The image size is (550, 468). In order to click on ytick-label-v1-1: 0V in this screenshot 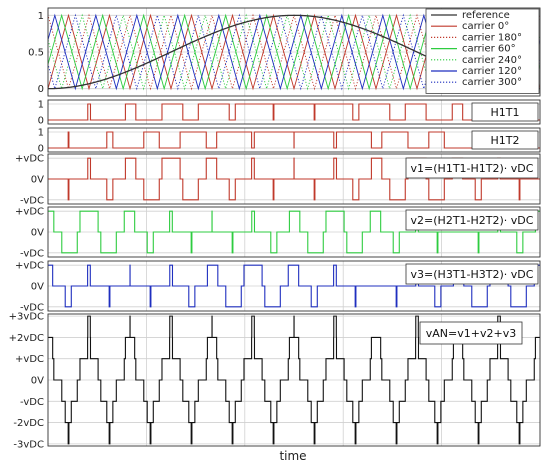, I will do `click(37, 180)`.